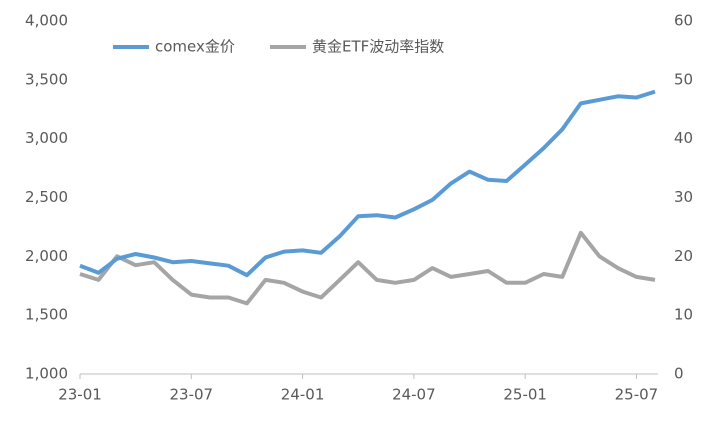 This screenshot has width=712, height=429. What do you see at coordinates (679, 374) in the screenshot?
I see `y2-tick-label: 0` at bounding box center [679, 374].